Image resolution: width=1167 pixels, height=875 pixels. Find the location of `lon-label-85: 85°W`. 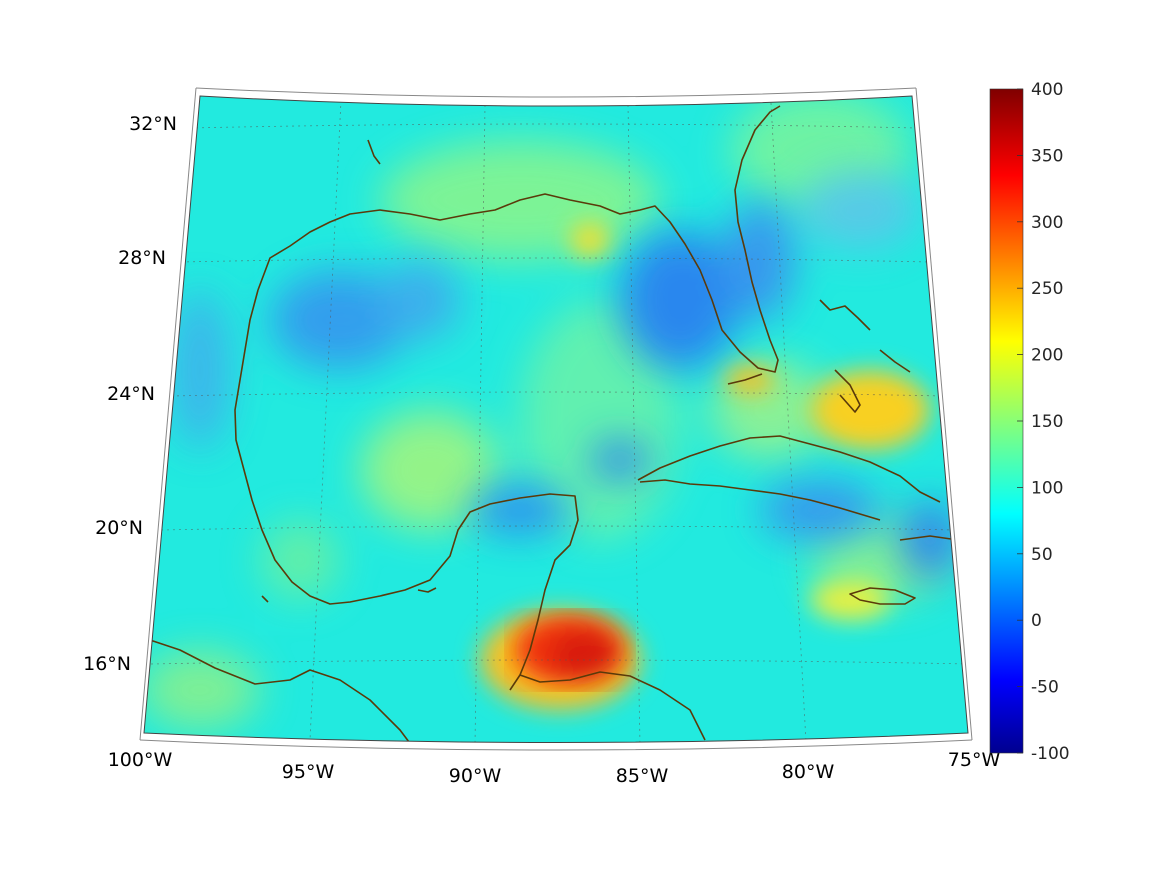

lon-label-85: 85°W is located at coordinates (642, 776).